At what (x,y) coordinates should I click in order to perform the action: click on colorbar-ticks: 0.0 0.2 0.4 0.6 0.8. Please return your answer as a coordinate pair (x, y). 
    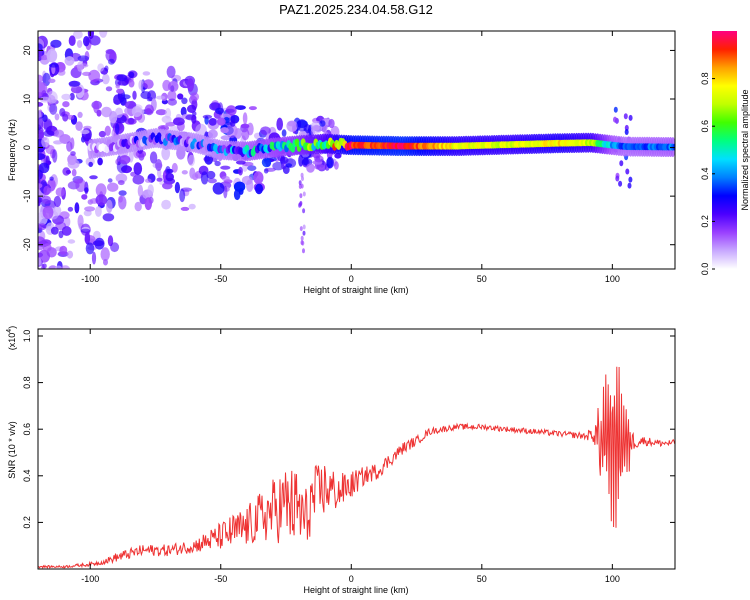
    Looking at the image, I should click on (707, 173).